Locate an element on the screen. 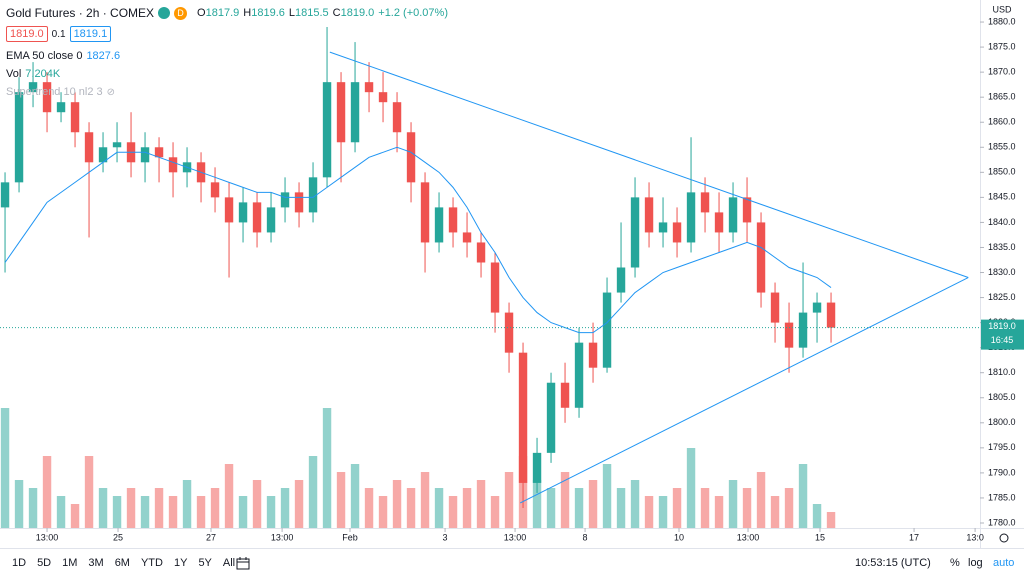  auto-toggle: auto is located at coordinates (1004, 563).